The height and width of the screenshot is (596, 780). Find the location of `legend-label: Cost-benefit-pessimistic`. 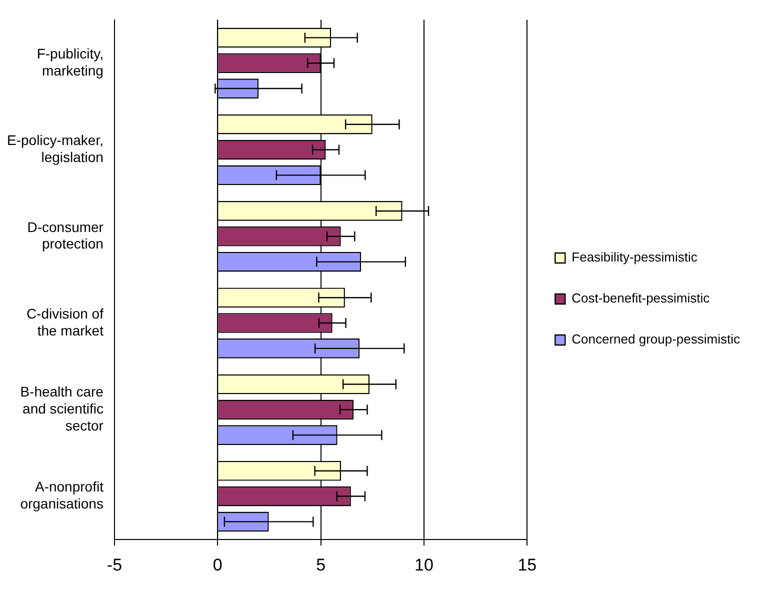

legend-label: Cost-benefit-pessimistic is located at coordinates (641, 298).